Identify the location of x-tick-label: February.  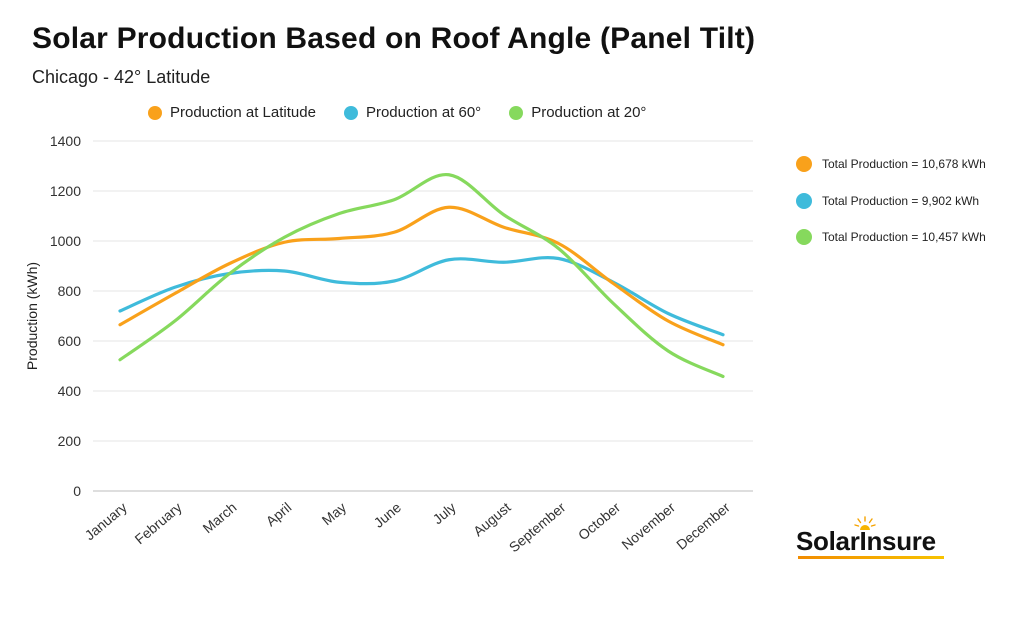
(158, 523).